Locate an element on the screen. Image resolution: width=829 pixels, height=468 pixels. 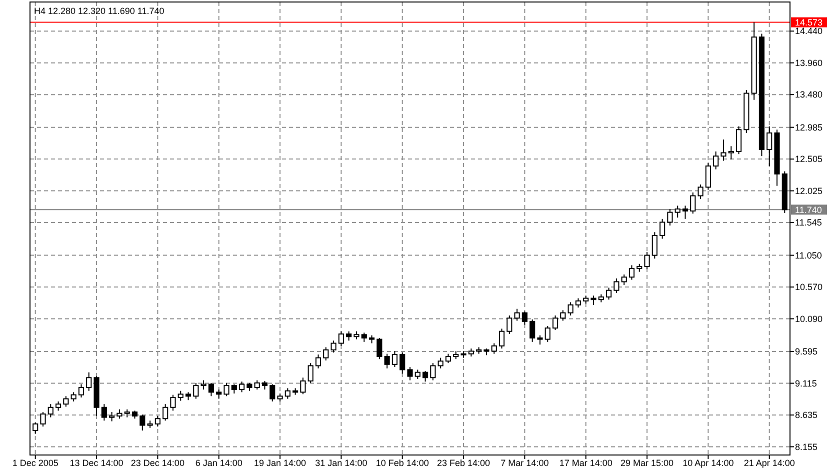
y-tick-label: 14.440 is located at coordinates (809, 31).